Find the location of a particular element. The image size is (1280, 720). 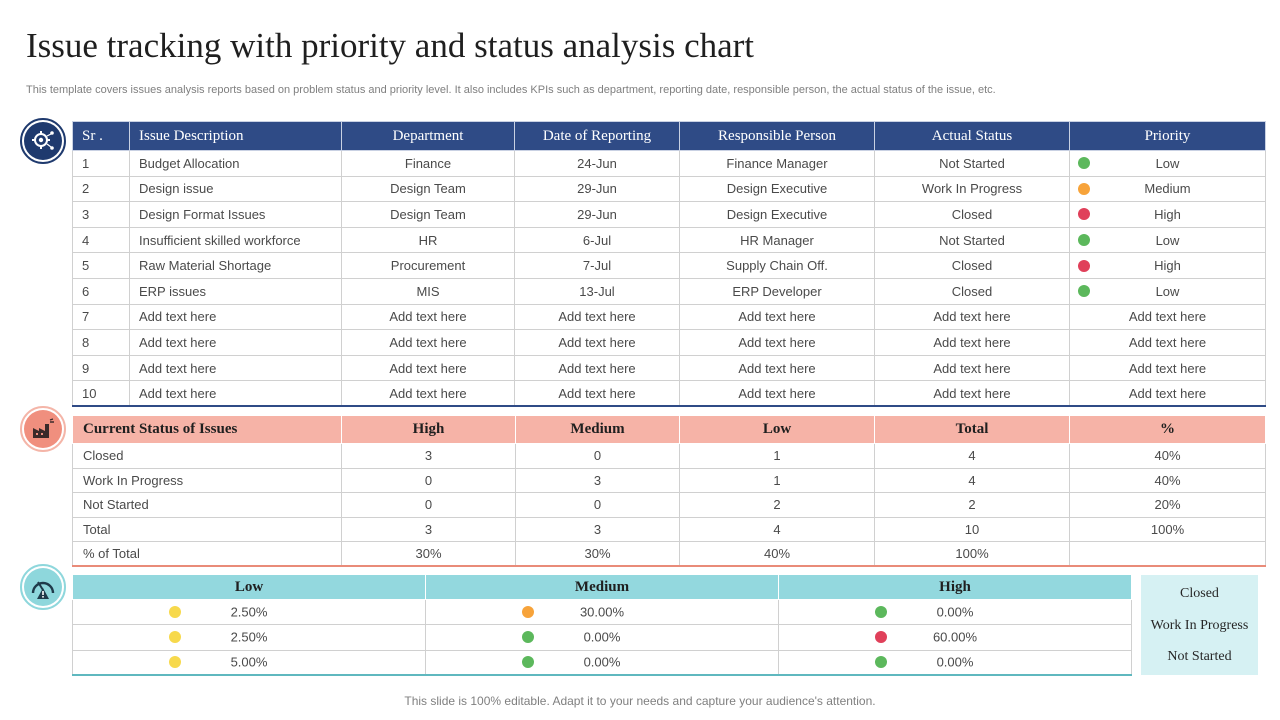

table-cell: 0.00% is located at coordinates (955, 663).